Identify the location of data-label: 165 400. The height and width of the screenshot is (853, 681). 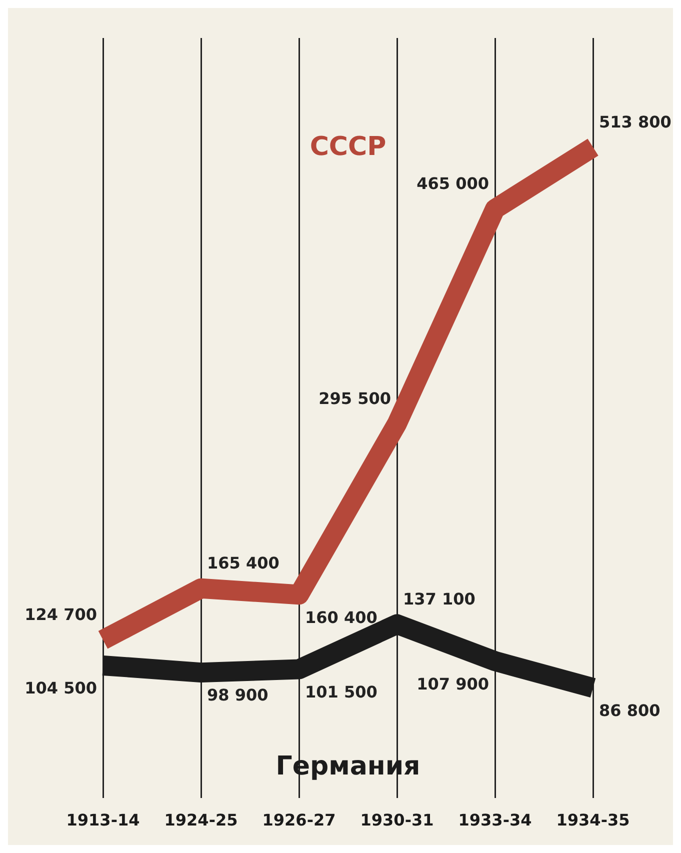
(243, 563).